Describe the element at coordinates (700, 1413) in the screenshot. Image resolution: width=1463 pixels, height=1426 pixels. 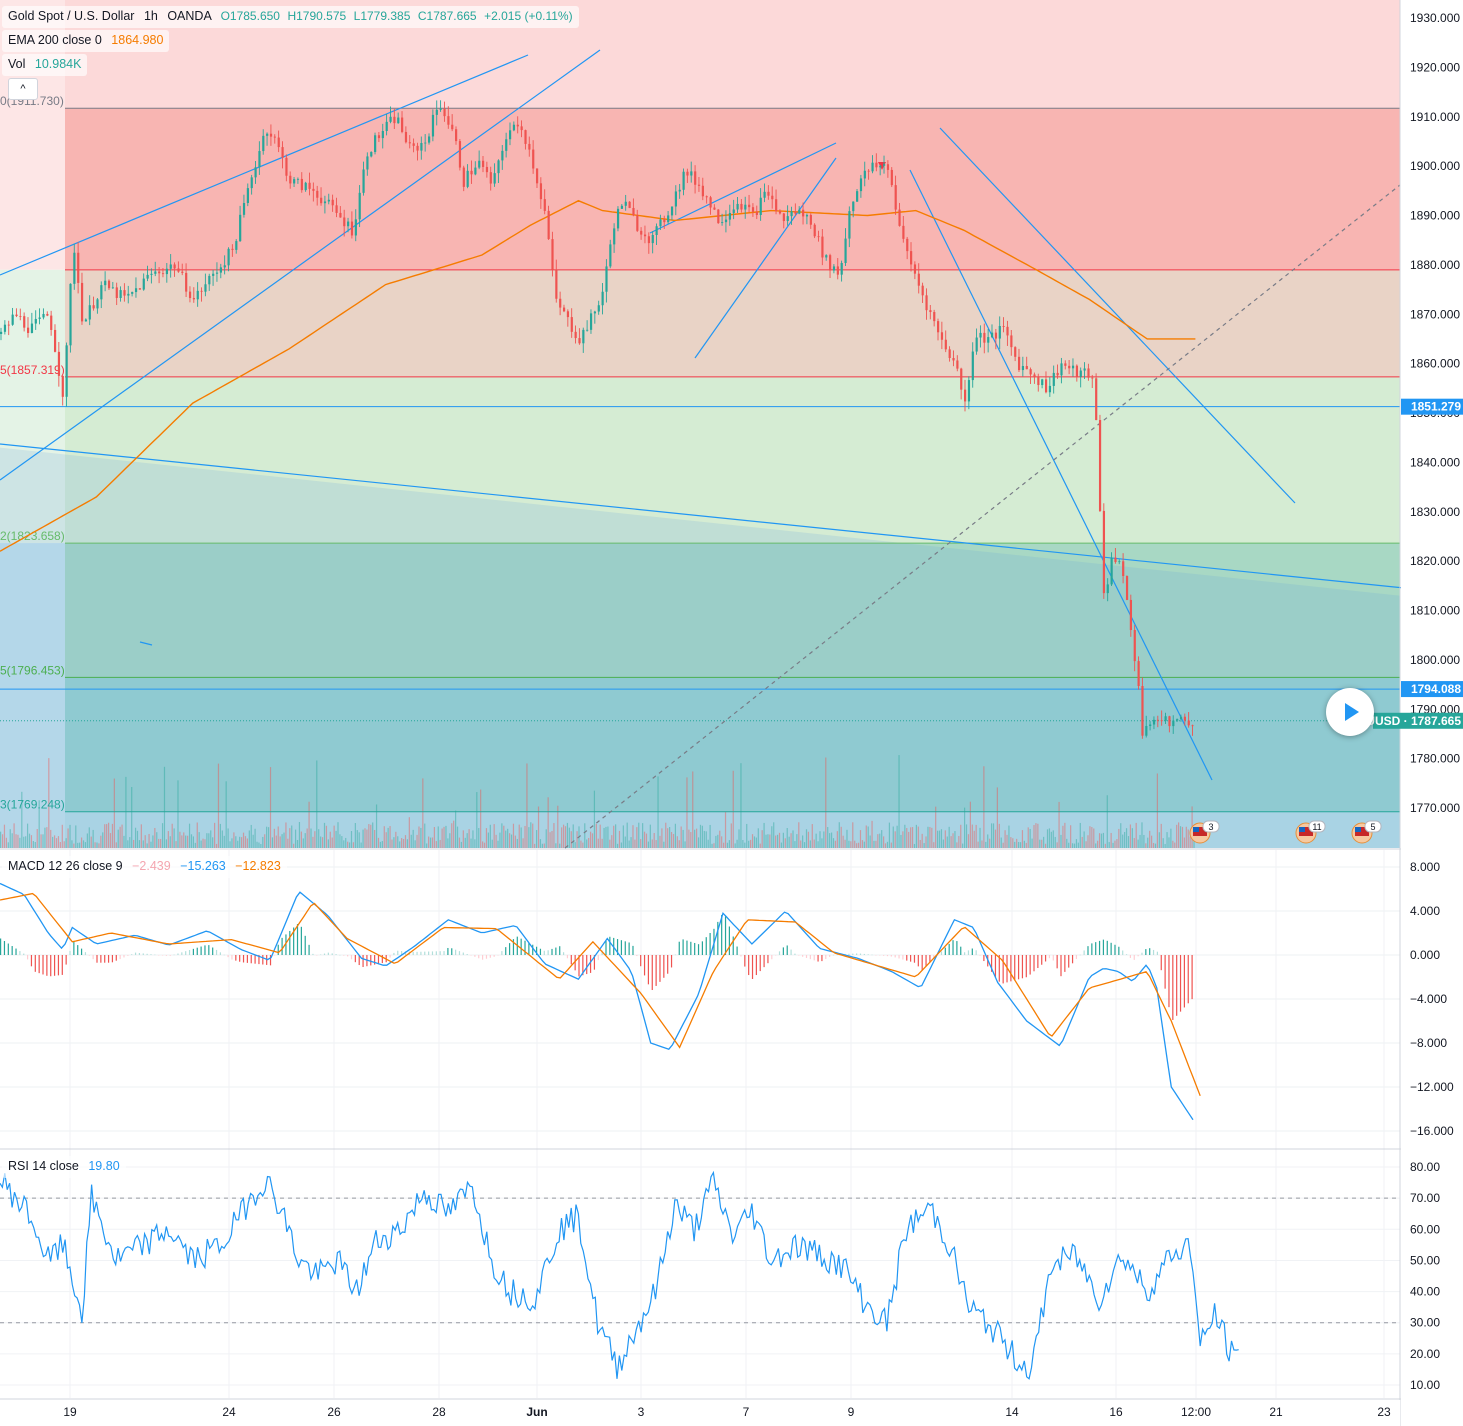
I see `time-axis: 19 24 26 28 Jun 3 7 9 14 16 12:00 21 23` at that location.